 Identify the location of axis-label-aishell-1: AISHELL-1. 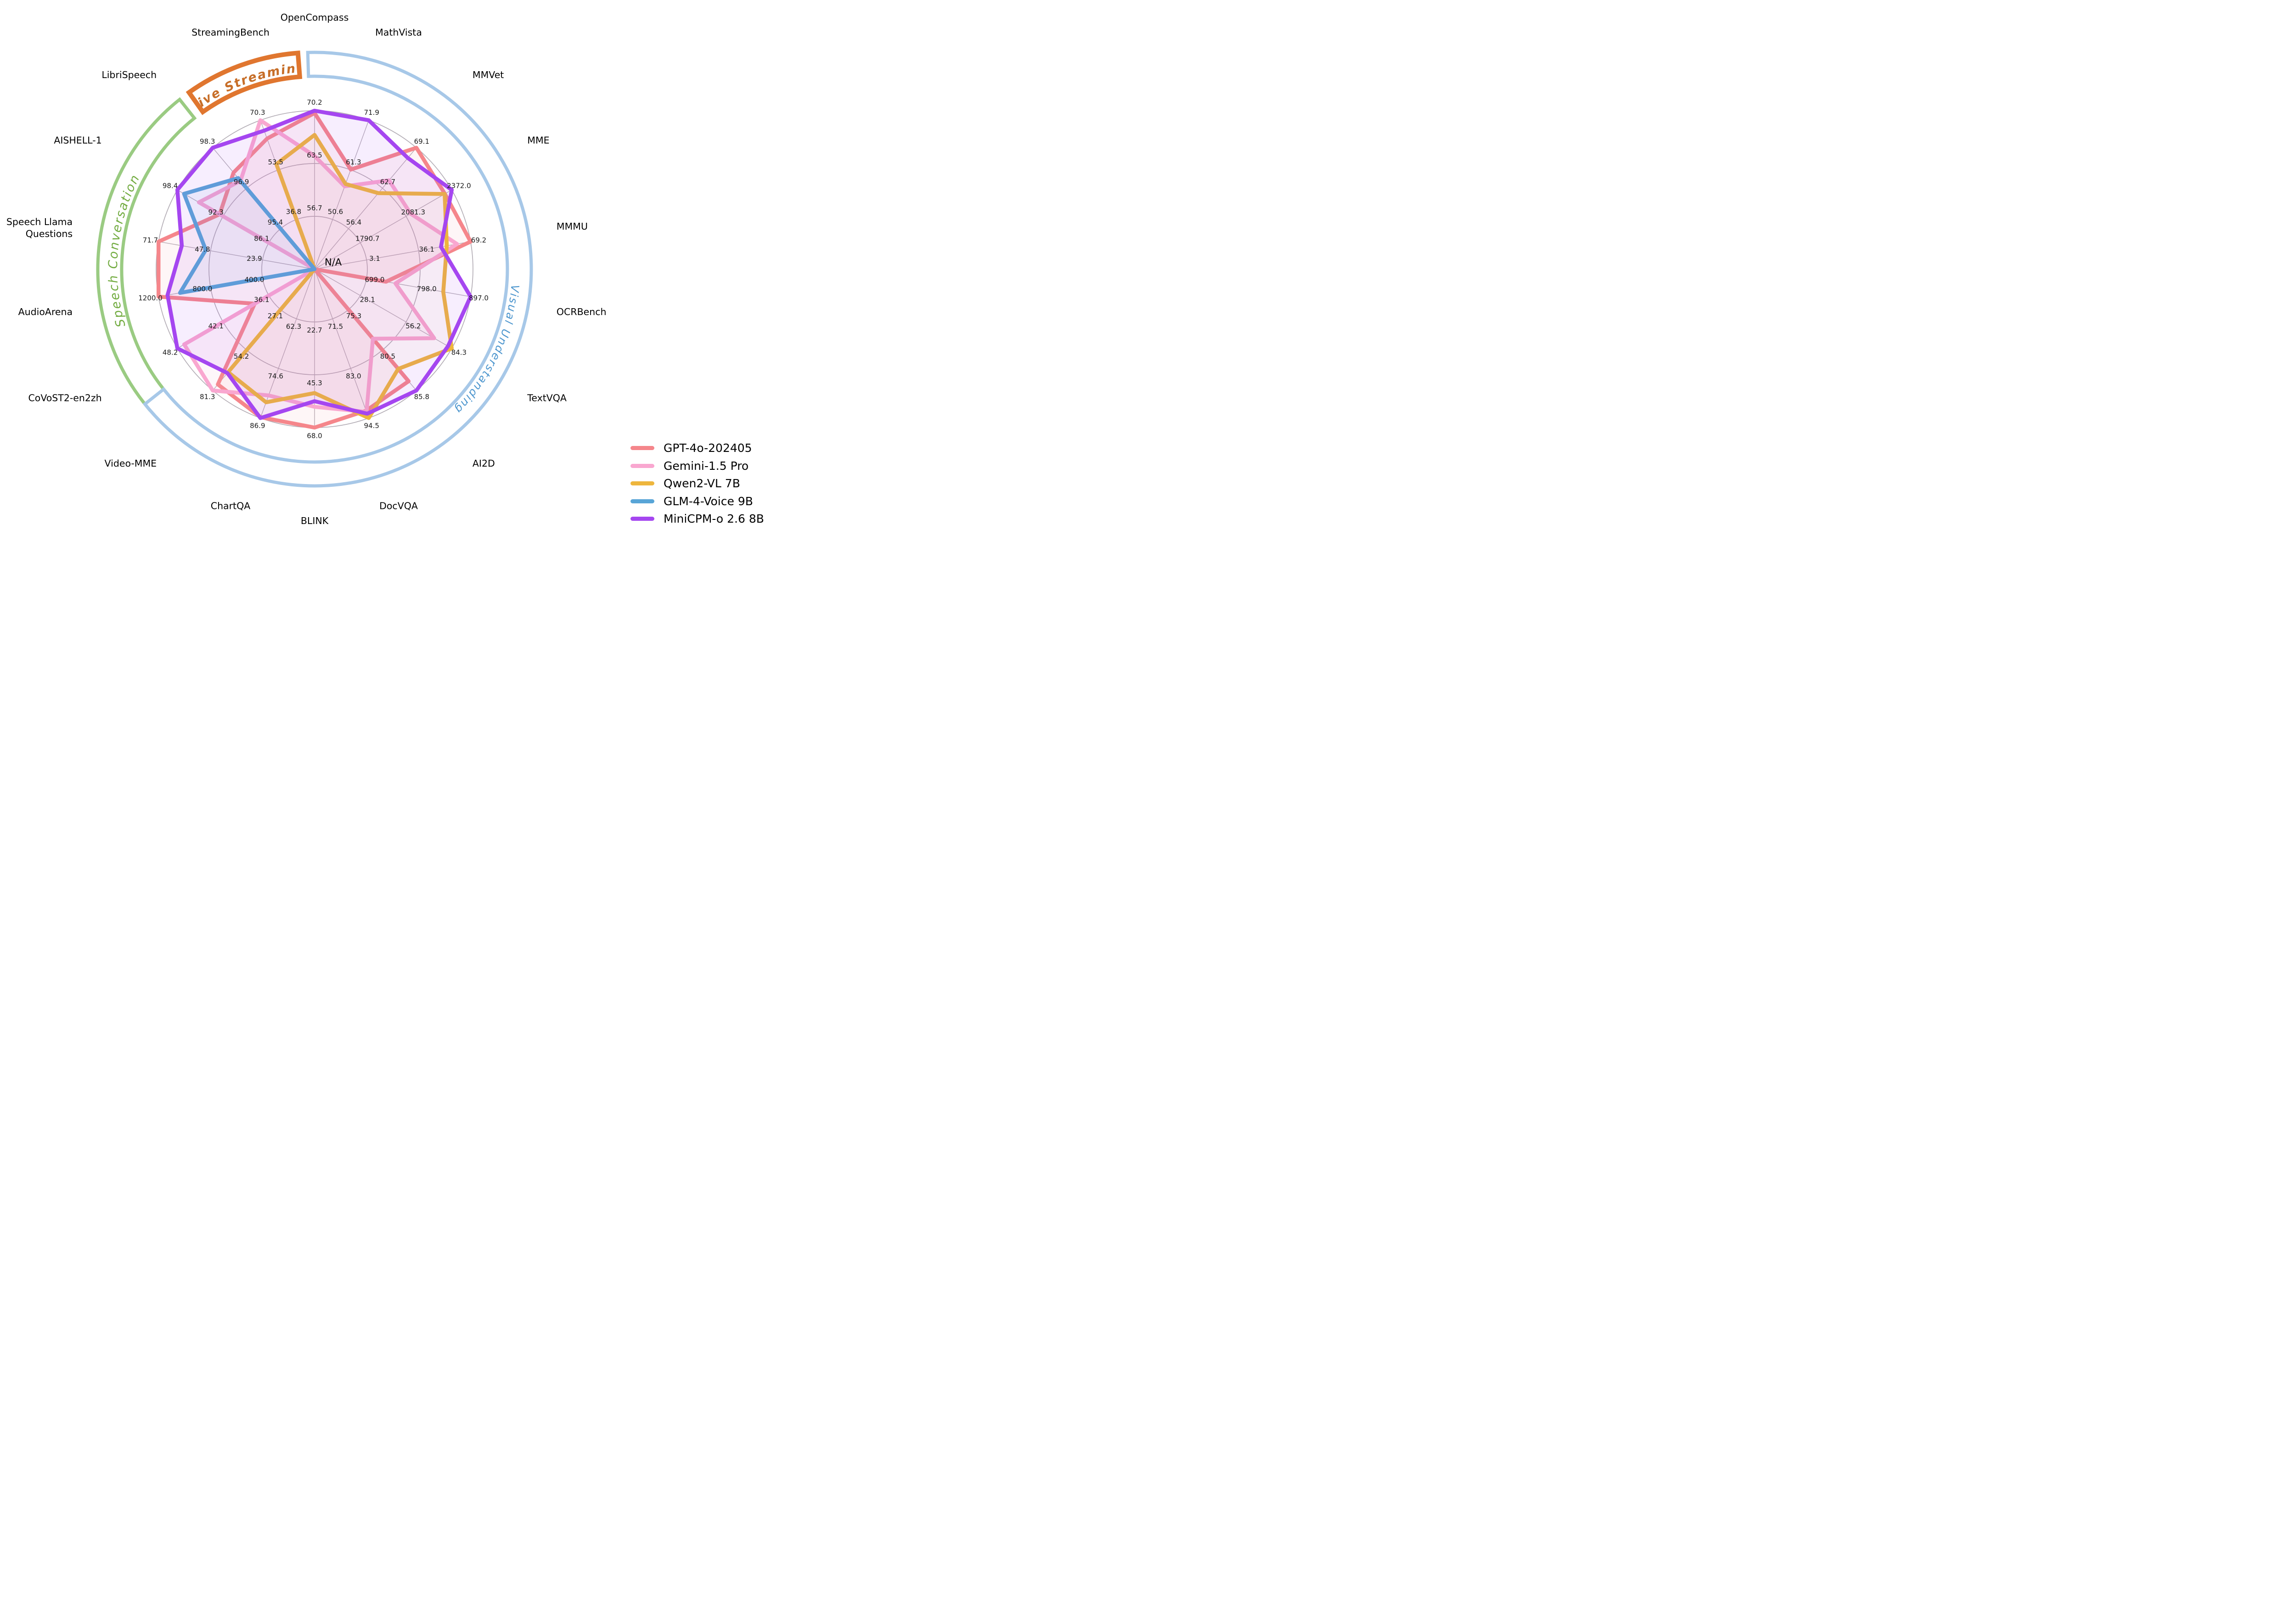
(77, 140).